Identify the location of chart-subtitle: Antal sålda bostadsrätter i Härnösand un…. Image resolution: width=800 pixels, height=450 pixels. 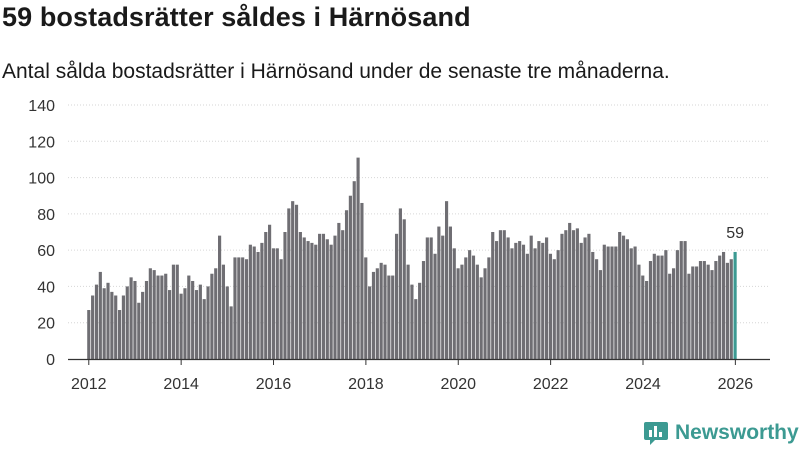
(336, 71).